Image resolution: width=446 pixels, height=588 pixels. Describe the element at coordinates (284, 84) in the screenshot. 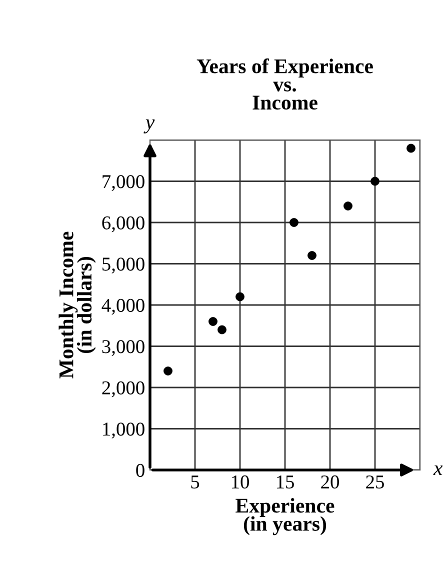

I see `chart-title: Years of Experience vs. Income` at that location.